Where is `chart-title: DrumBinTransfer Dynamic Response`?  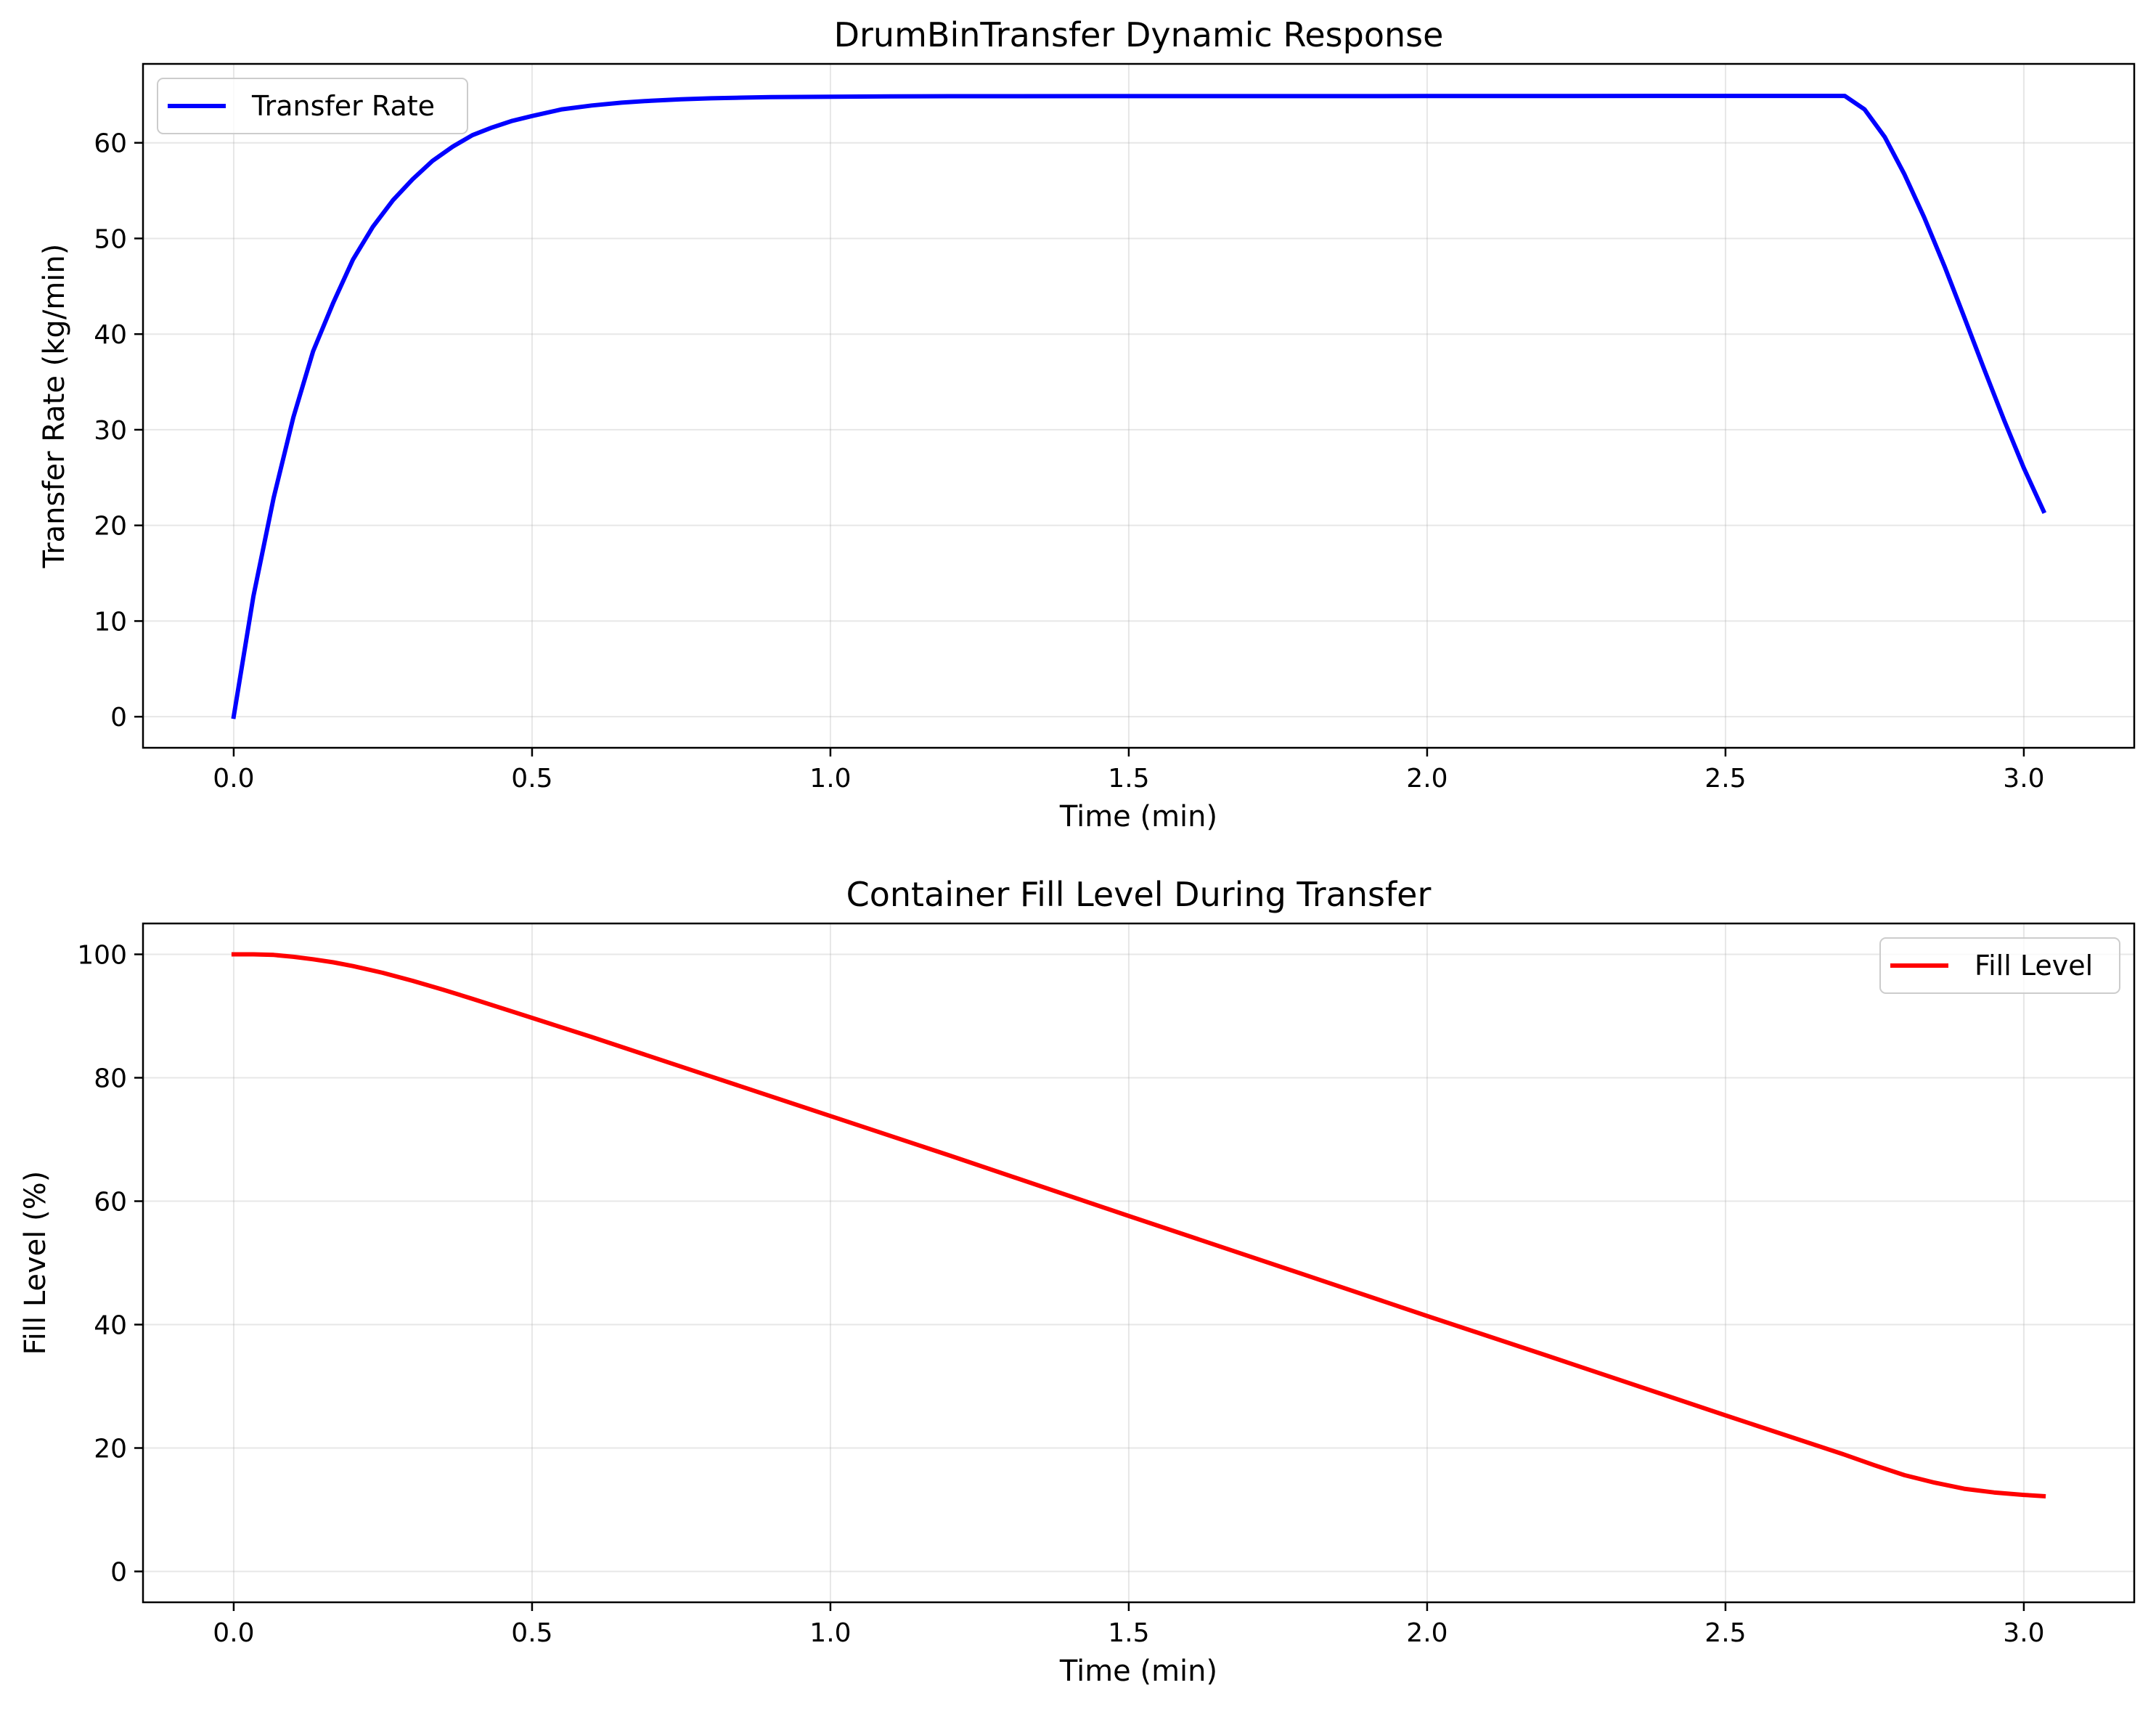 chart-title: DrumBinTransfer Dynamic Response is located at coordinates (1139, 34).